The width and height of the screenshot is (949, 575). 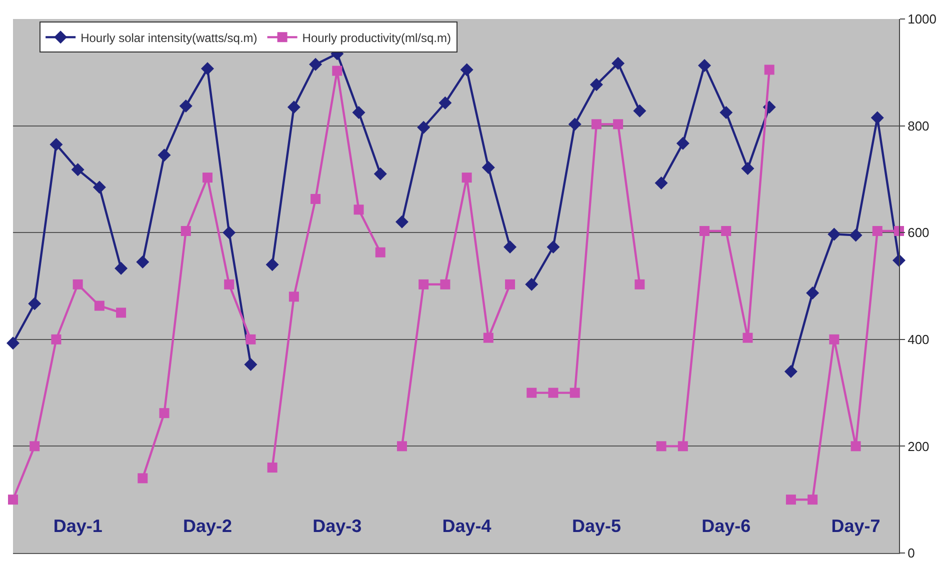 What do you see at coordinates (77, 526) in the screenshot?
I see `x-tick-label: Day-1` at bounding box center [77, 526].